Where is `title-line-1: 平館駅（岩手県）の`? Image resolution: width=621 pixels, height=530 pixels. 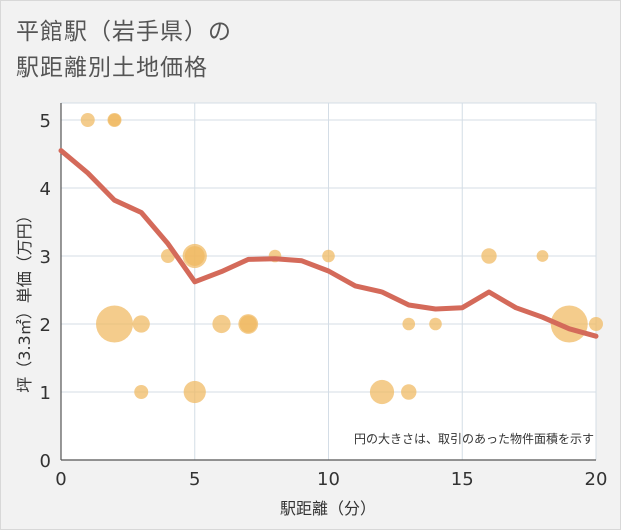 title-line-1: 平館駅（岩手県）の is located at coordinates (124, 32).